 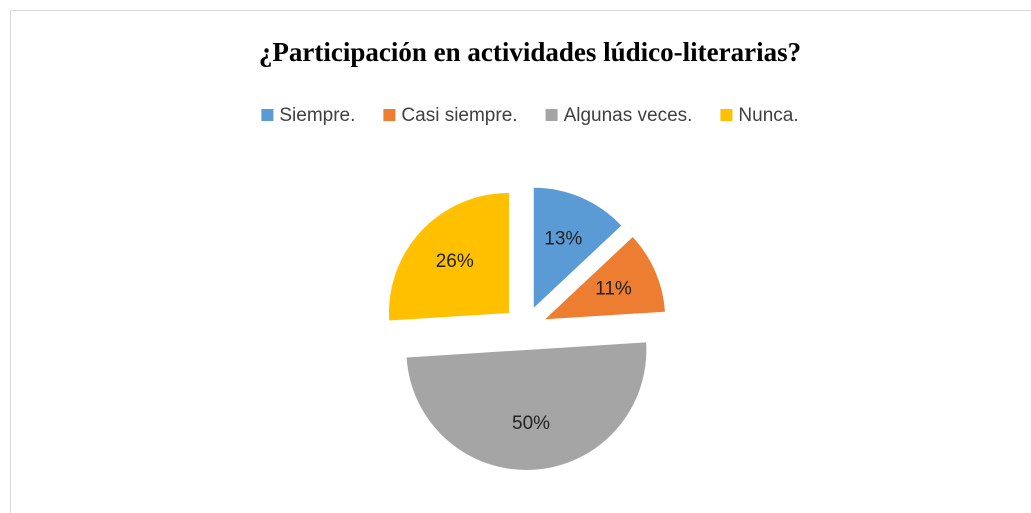 I want to click on legend-label: Siempre., so click(x=317, y=115).